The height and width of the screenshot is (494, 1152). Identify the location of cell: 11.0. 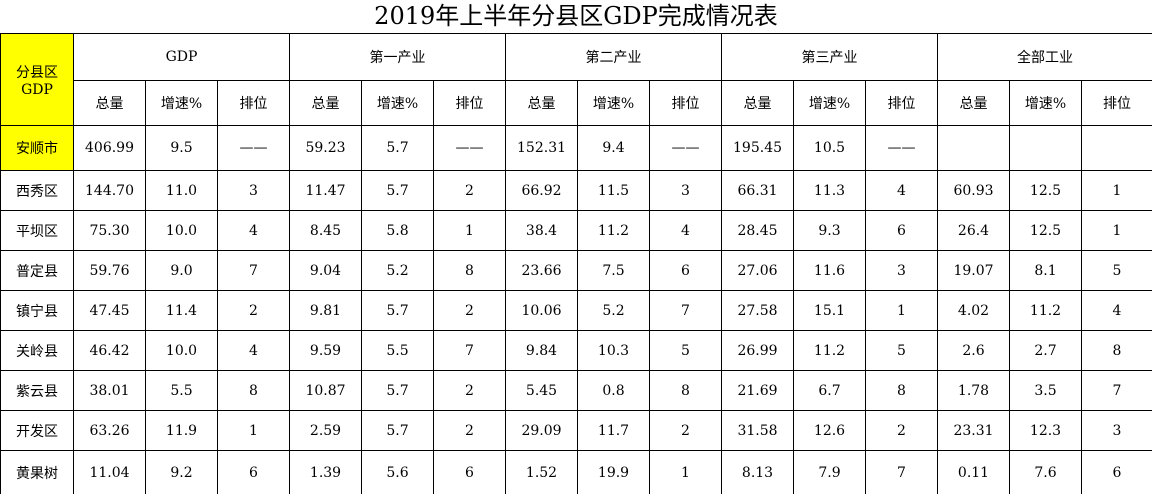
(181, 190).